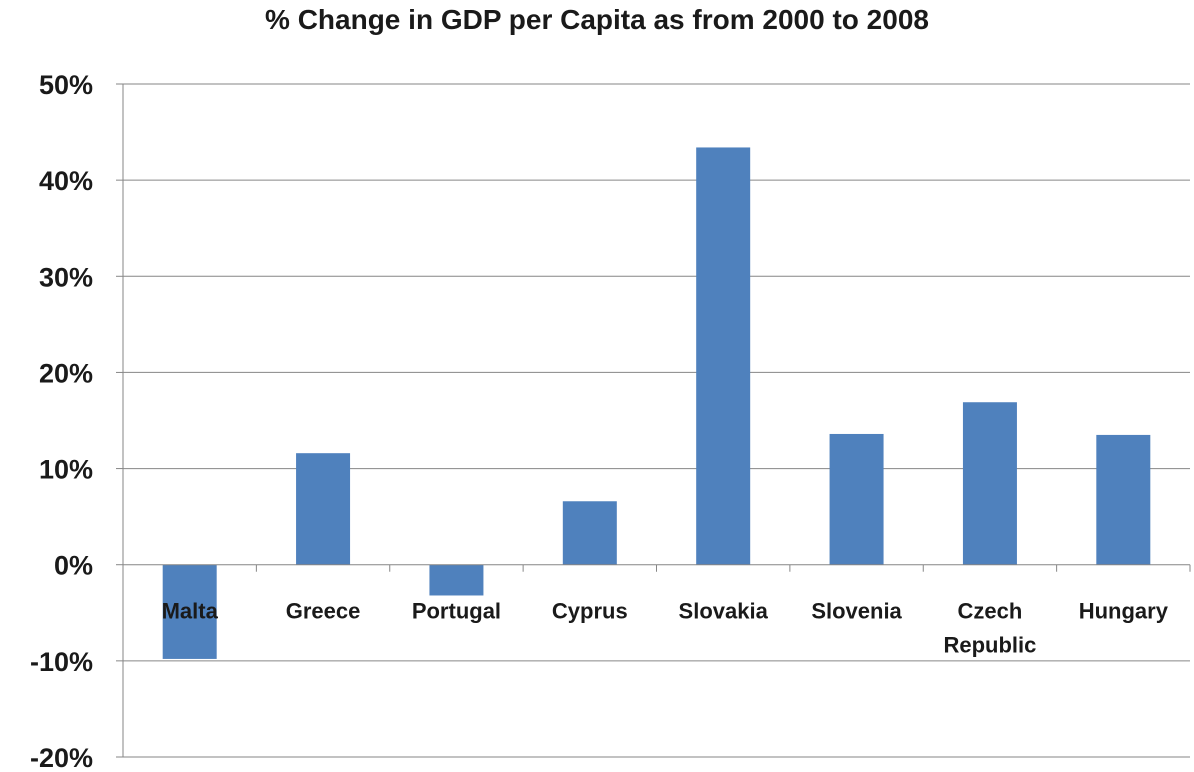  Describe the element at coordinates (61, 662) in the screenshot. I see `y-tick-label: -10%` at that location.